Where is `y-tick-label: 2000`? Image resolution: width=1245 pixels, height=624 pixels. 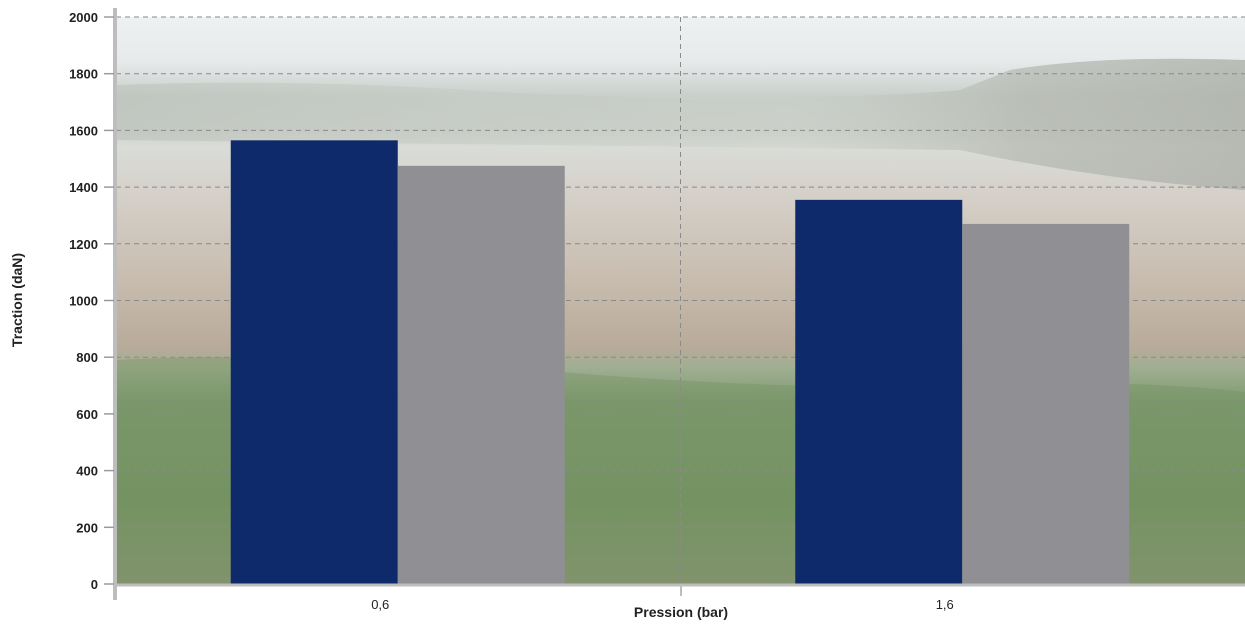 y-tick-label: 2000 is located at coordinates (83, 17).